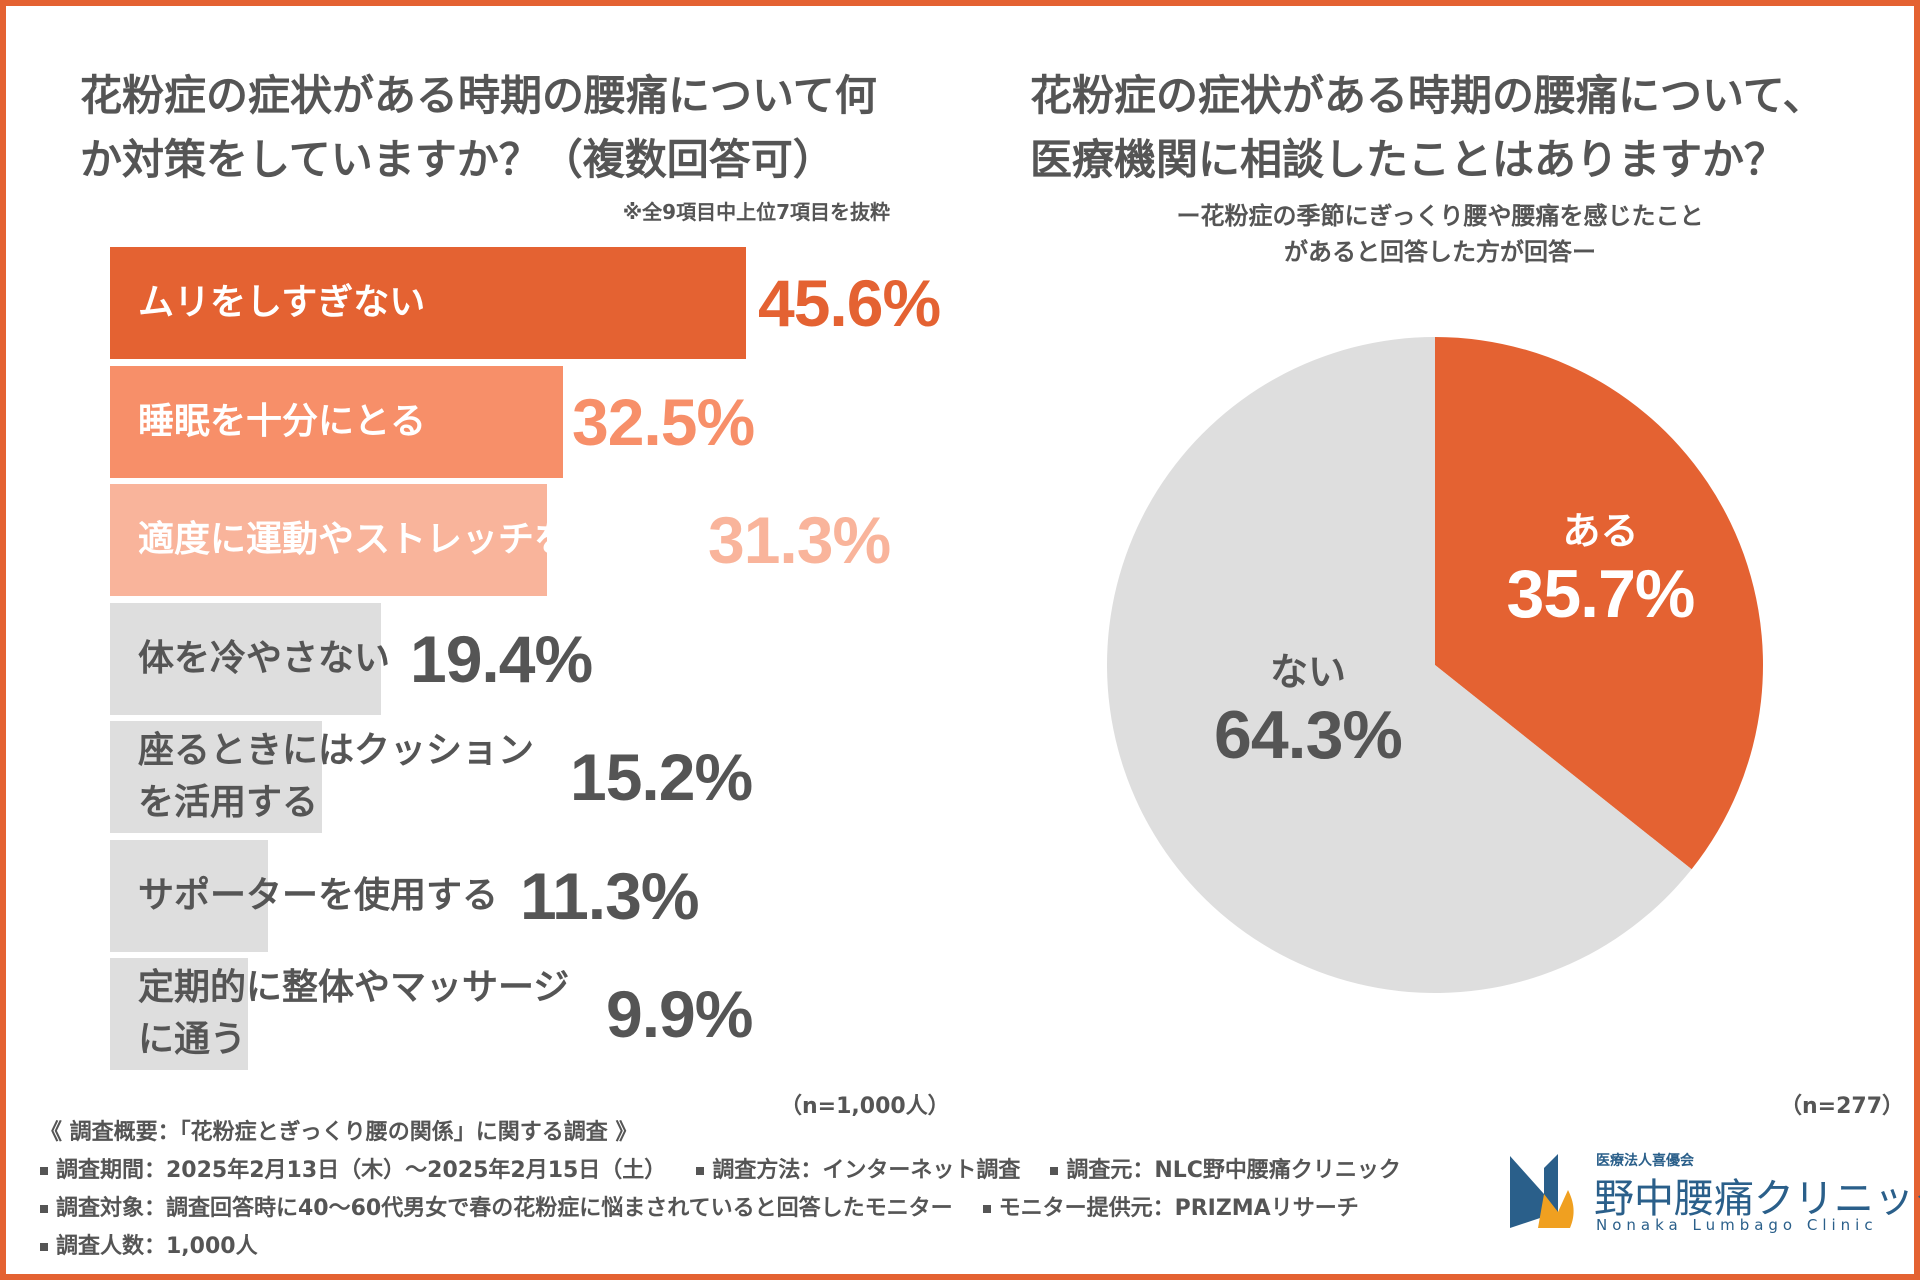 The image size is (1920, 1280). What do you see at coordinates (1225, 1171) in the screenshot?
I see `summary-source: 調査元：NLC野中腰痛クリニック` at bounding box center [1225, 1171].